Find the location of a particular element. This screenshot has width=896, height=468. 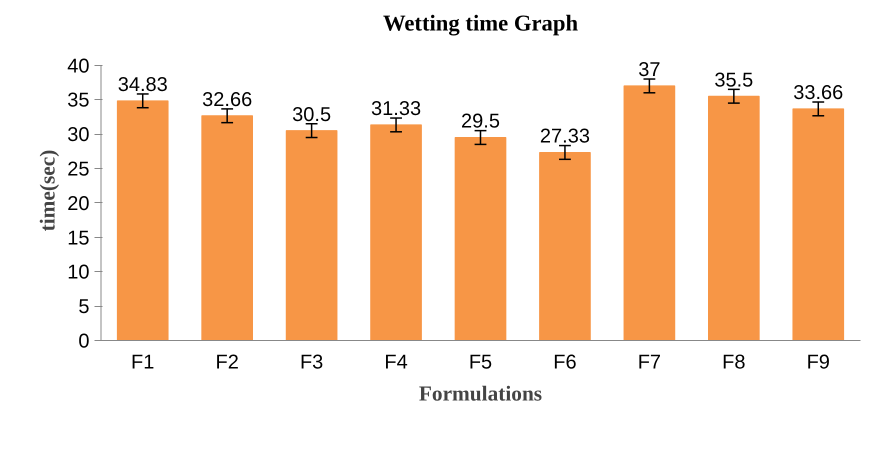

y-tick-label: 25 is located at coordinates (78, 169).